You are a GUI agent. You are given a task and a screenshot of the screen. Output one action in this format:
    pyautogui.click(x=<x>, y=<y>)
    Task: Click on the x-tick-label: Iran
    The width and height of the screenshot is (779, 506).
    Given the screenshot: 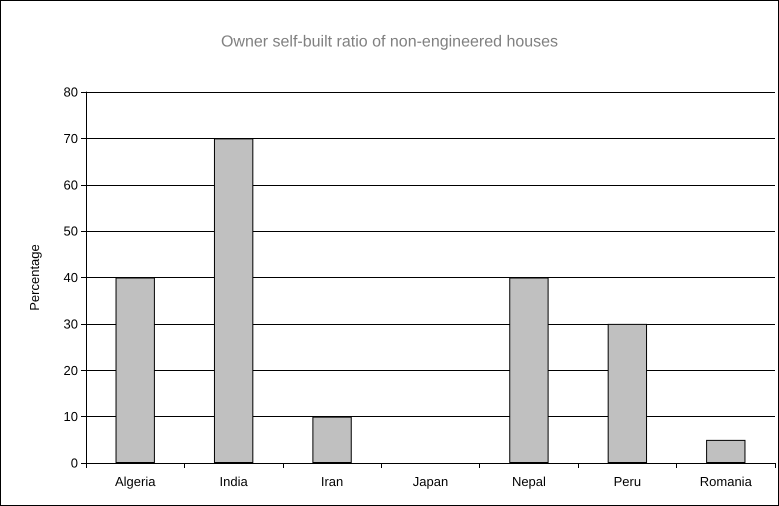 What is the action you would take?
    pyautogui.click(x=332, y=481)
    